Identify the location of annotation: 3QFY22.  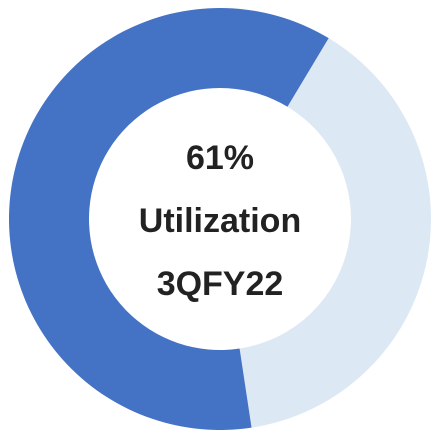
(220, 284).